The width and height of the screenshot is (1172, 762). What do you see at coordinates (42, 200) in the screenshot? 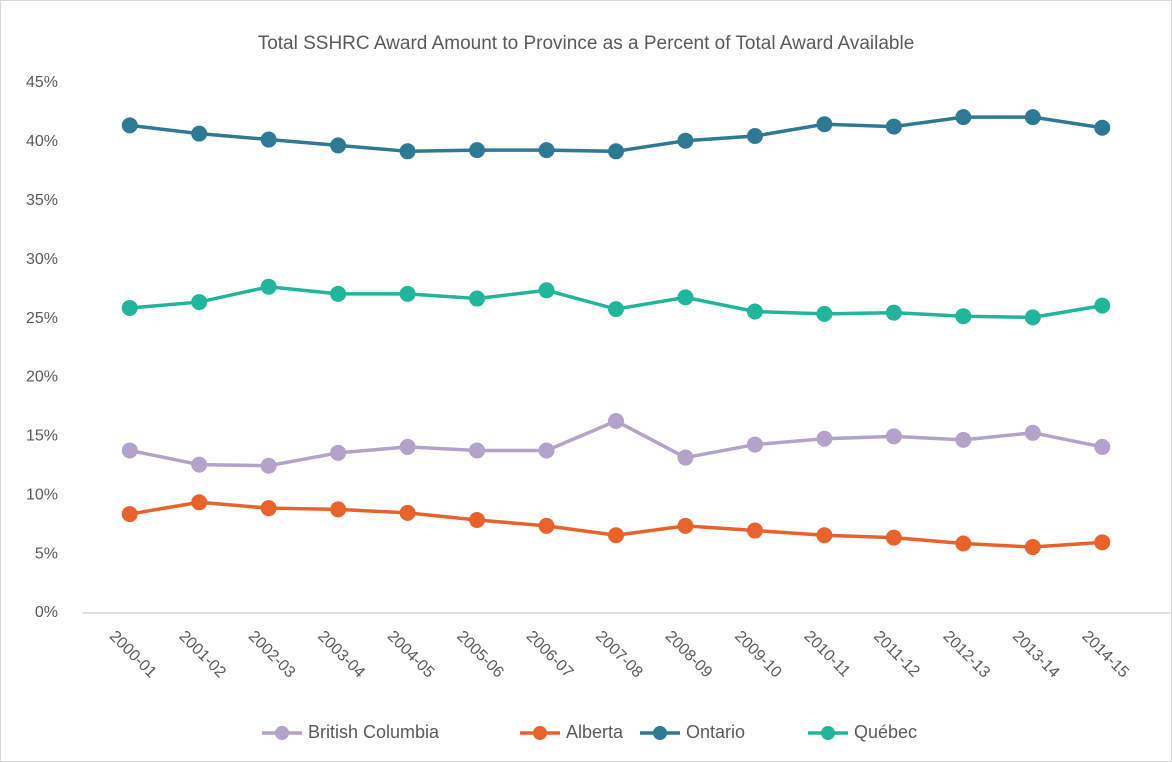
I see `y-tick-label: 35%` at bounding box center [42, 200].